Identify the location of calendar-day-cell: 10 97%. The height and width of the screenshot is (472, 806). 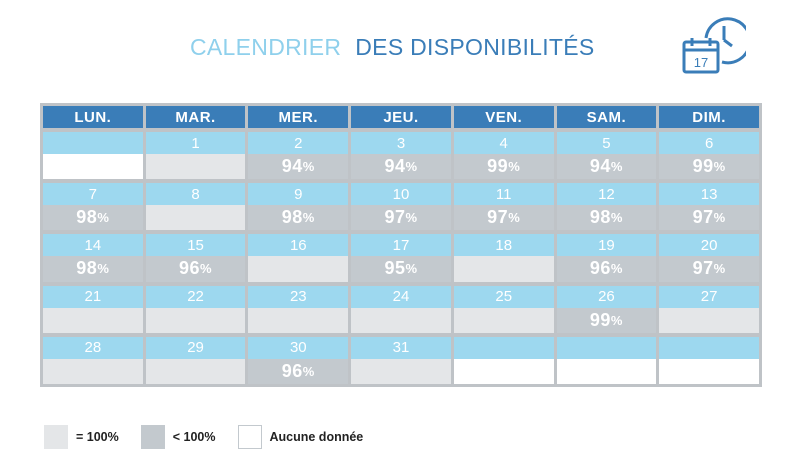
(401, 207).